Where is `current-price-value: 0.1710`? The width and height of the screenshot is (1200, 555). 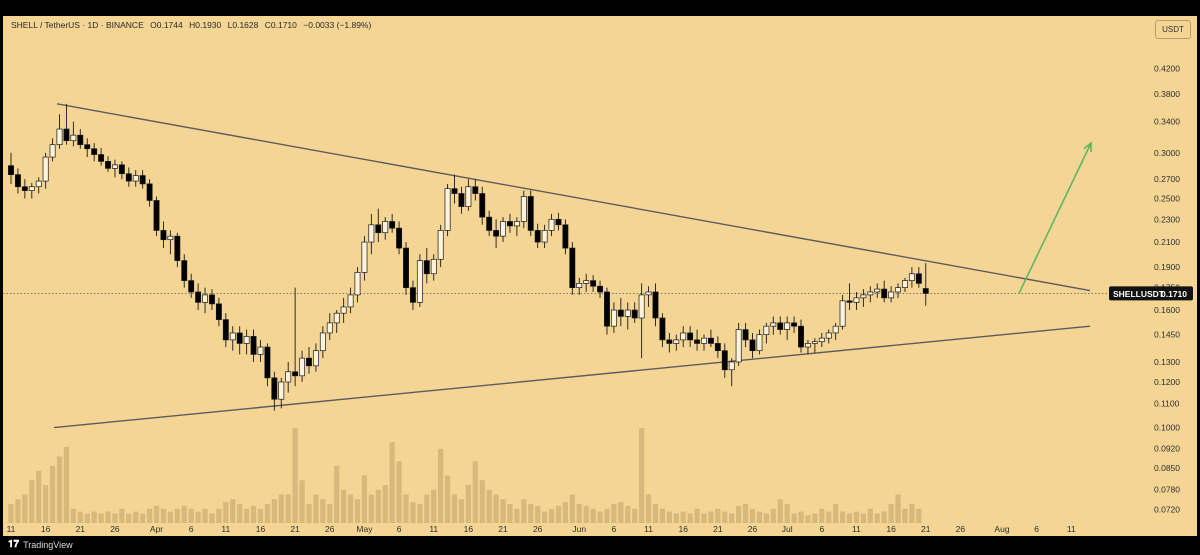 current-price-value: 0.1710 is located at coordinates (1174, 294).